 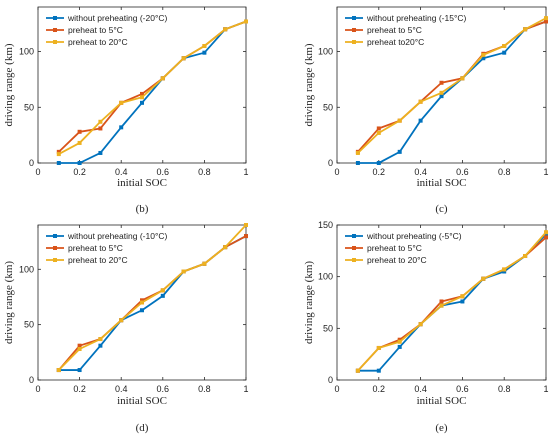 I want to click on chart-0-xtick-label: 0.4, so click(x=121, y=172).